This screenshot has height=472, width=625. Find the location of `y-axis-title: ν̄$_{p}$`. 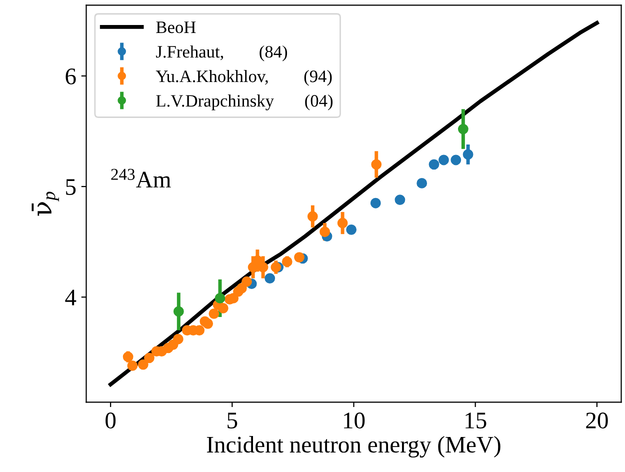

y-axis-title: ν̄$_{p}$ is located at coordinates (45, 204).